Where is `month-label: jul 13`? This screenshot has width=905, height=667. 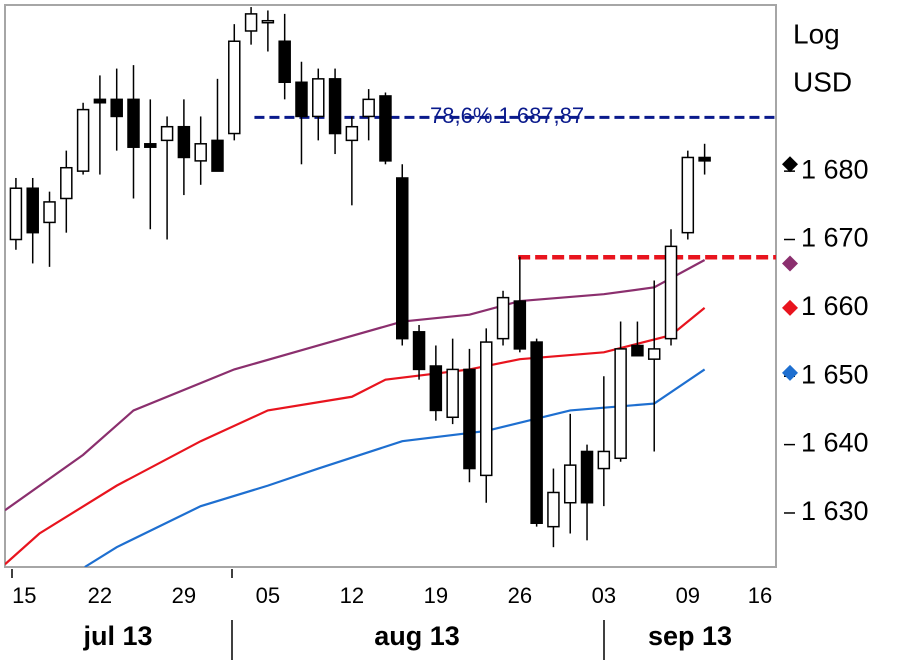
month-label: jul 13 is located at coordinates (117, 636).